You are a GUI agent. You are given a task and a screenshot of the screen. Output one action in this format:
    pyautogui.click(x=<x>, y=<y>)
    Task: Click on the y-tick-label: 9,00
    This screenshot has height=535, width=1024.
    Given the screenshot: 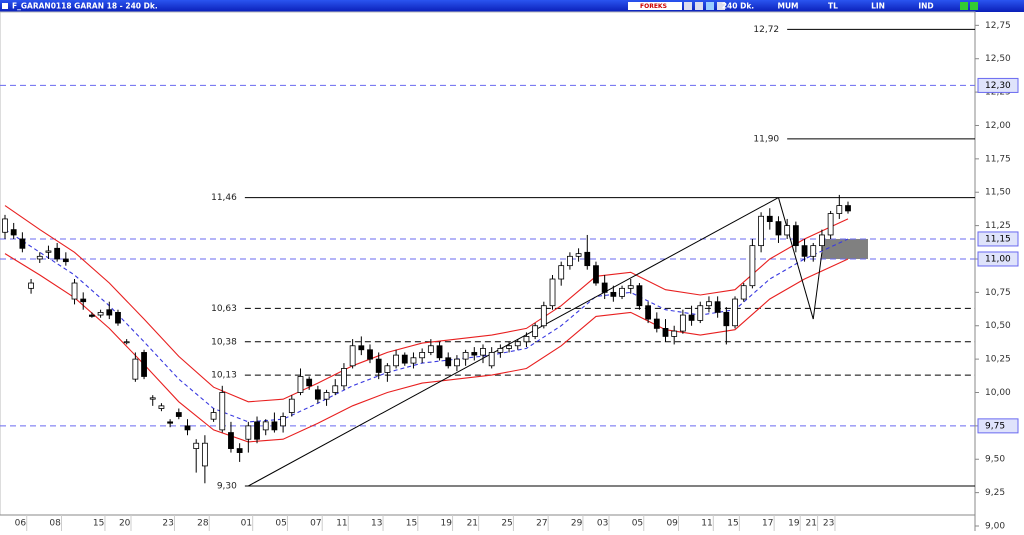 What is the action you would take?
    pyautogui.click(x=995, y=527)
    